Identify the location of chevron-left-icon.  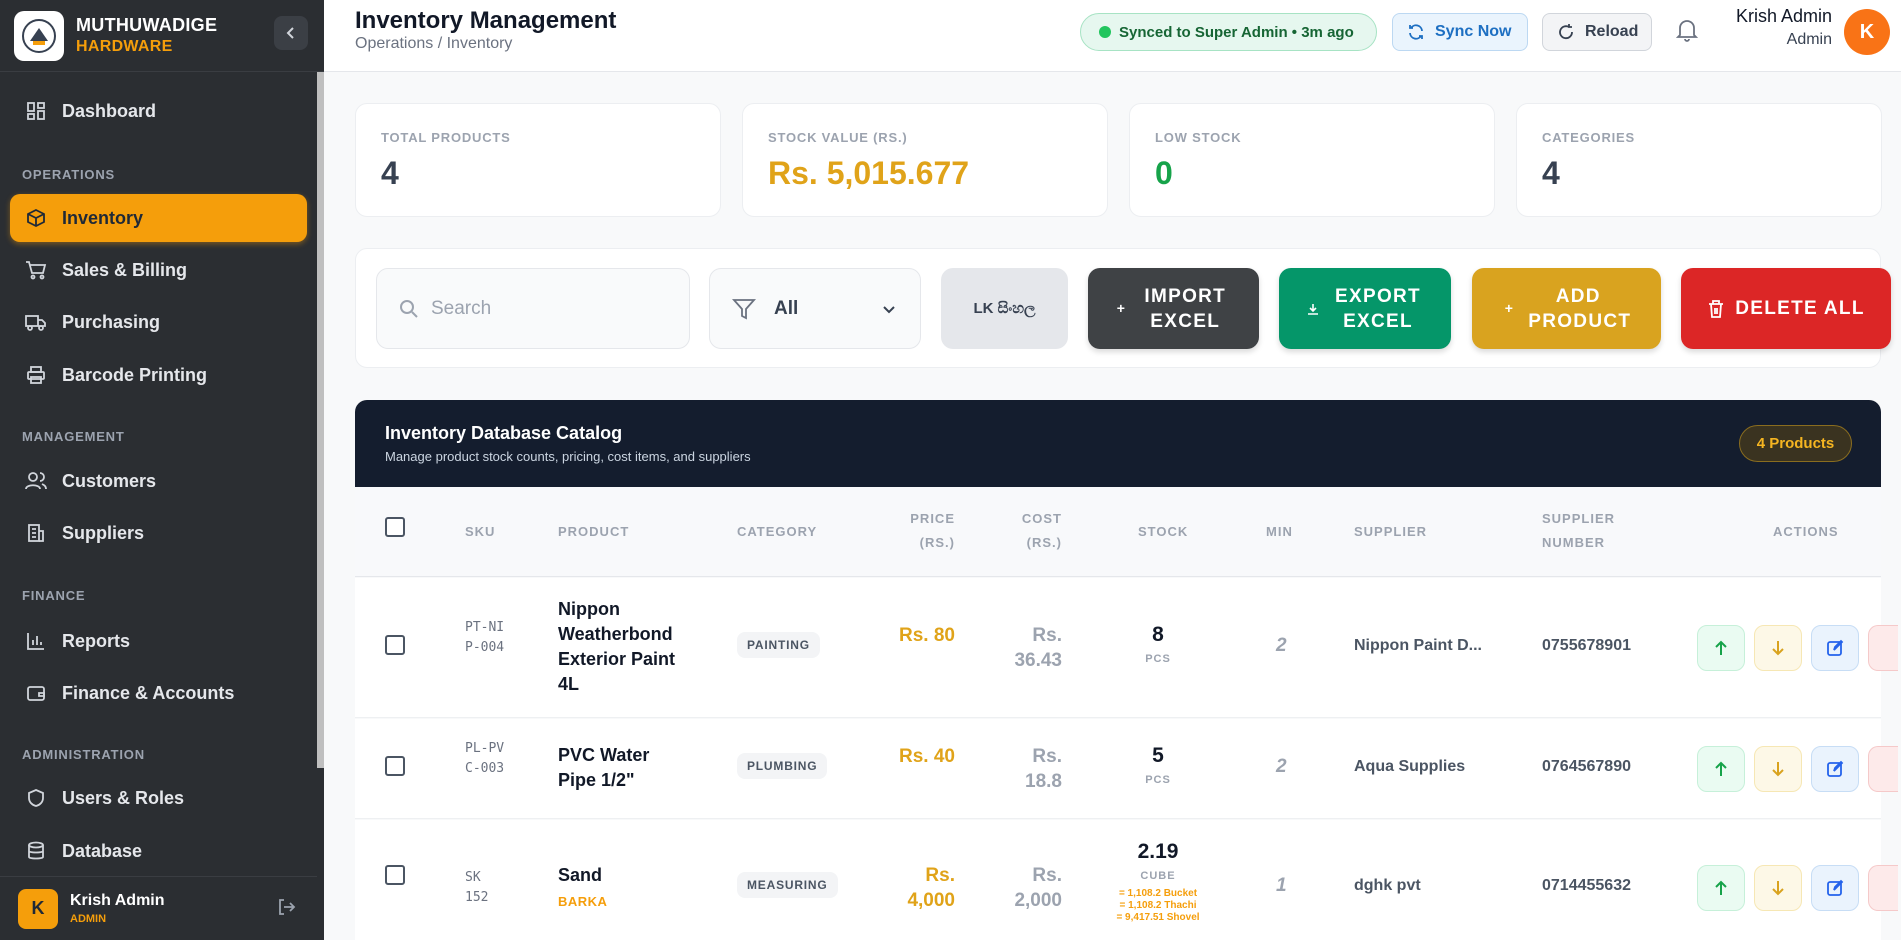
(290, 33).